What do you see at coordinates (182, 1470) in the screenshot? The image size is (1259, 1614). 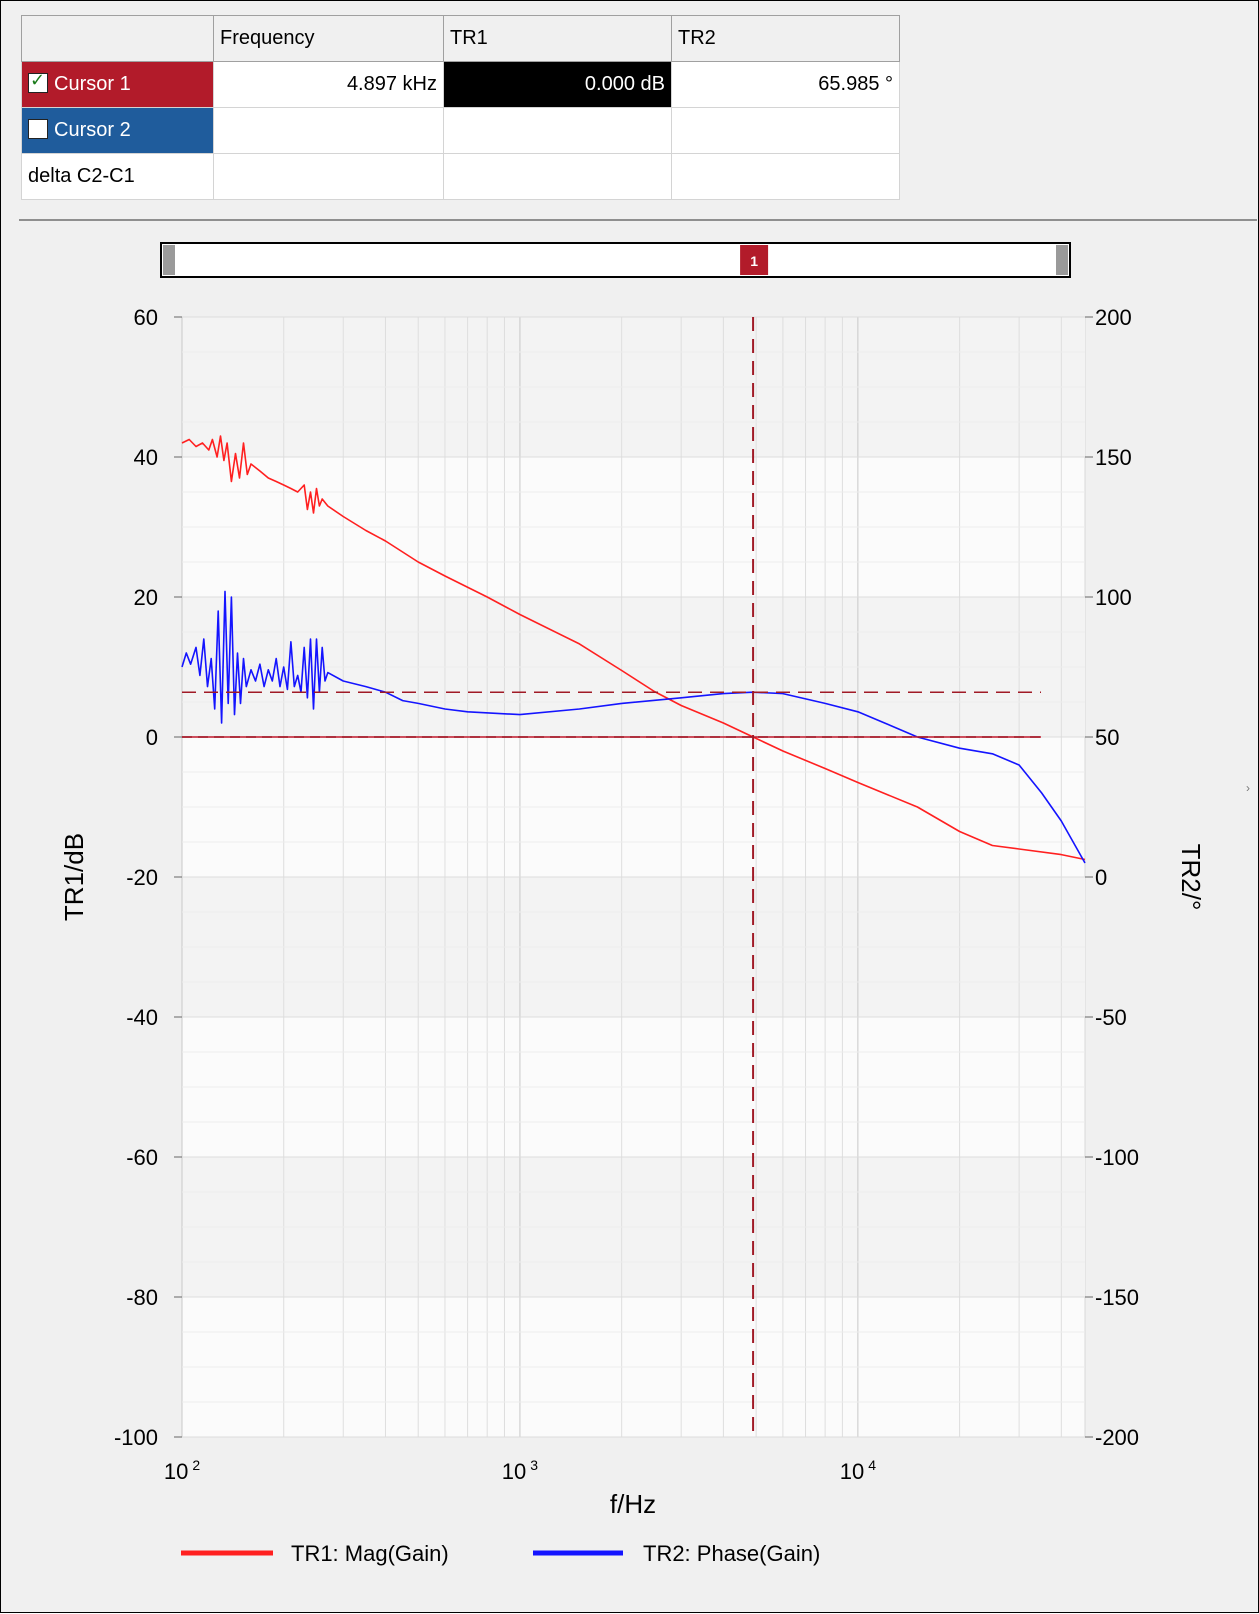 I see `x-tick-label: 10 2` at bounding box center [182, 1470].